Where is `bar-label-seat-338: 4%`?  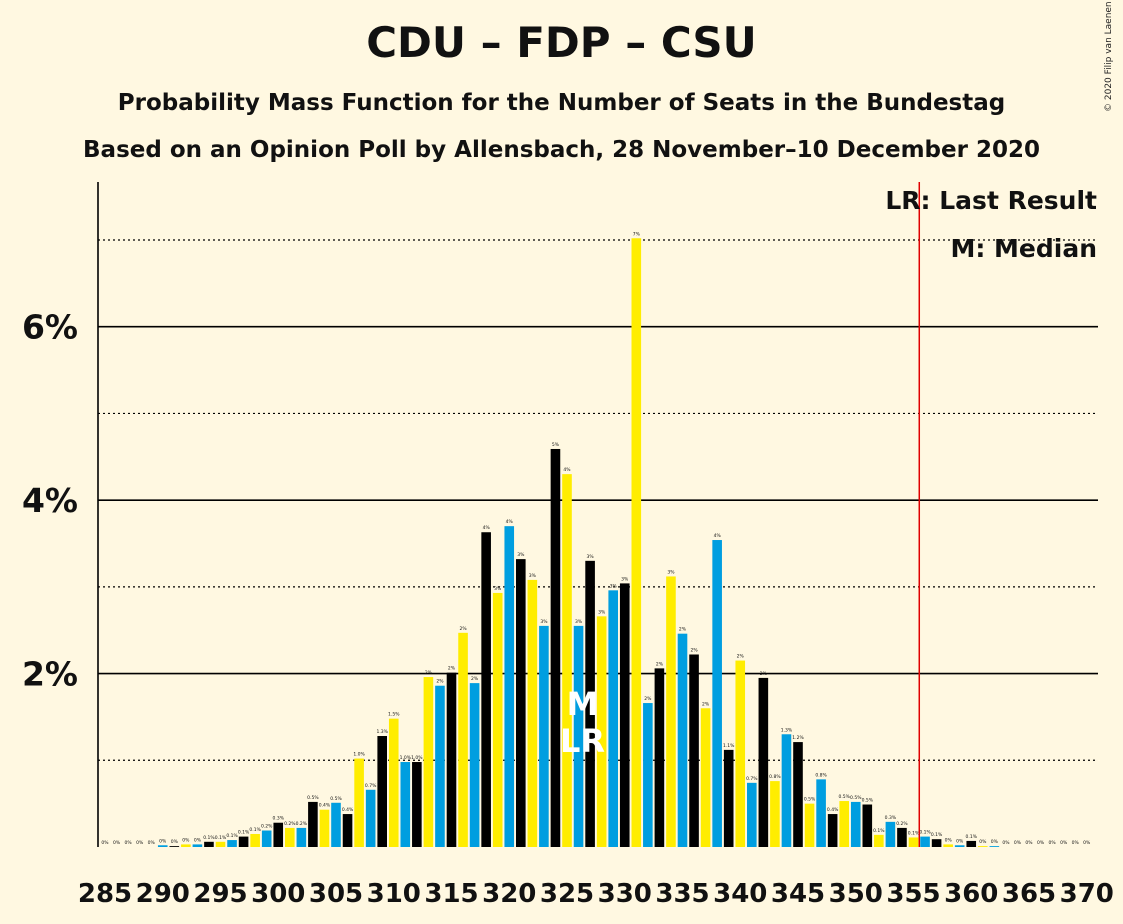
bar-label-seat-338: 4% is located at coordinates (718, 536).